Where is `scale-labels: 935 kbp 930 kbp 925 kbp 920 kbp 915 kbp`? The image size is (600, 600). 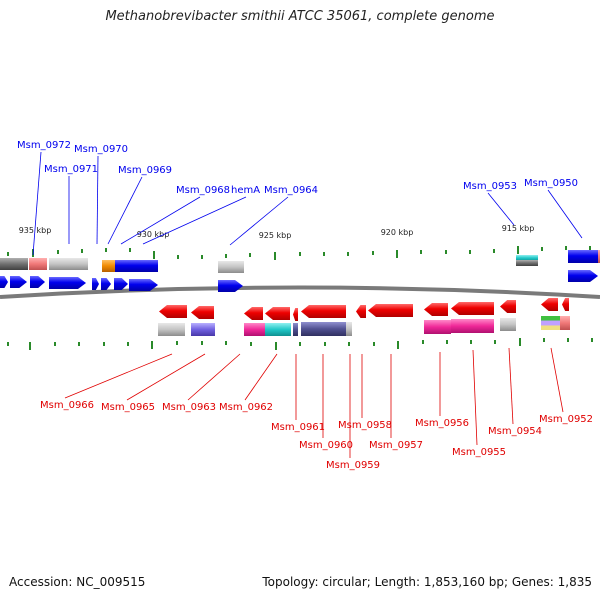
scale-labels: 935 kbp 930 kbp 925 kbp 920 kbp 915 kbp is located at coordinates (277, 232).